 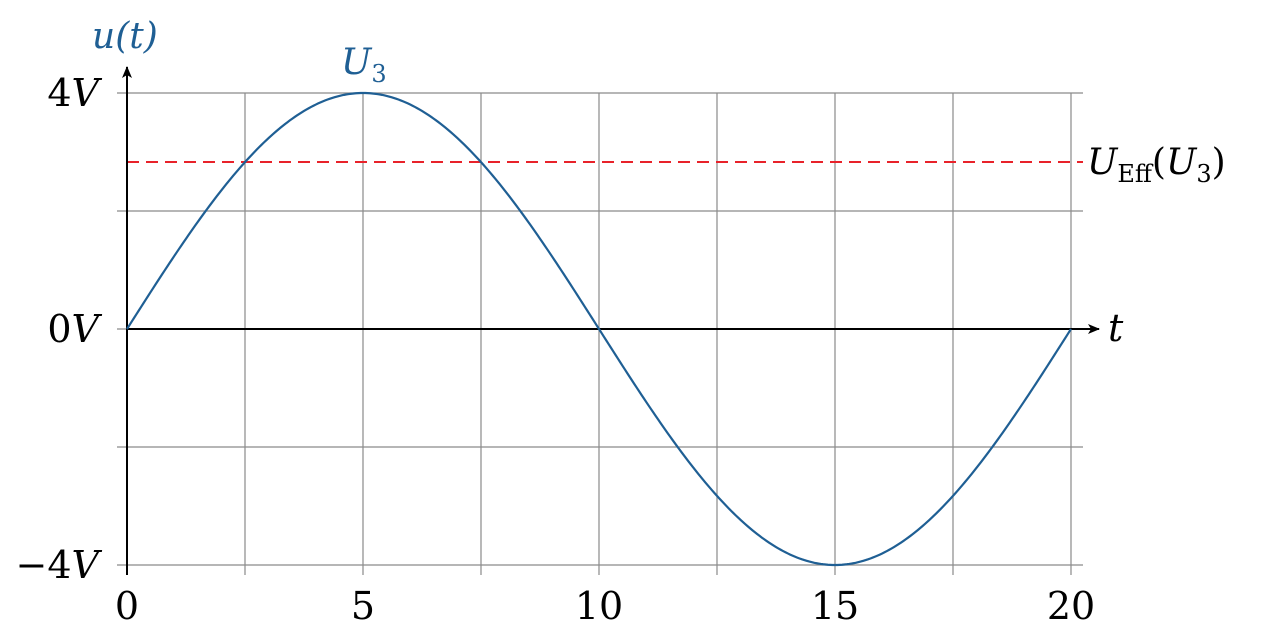 I want to click on y-tick-label-number: 0, so click(x=59, y=329).